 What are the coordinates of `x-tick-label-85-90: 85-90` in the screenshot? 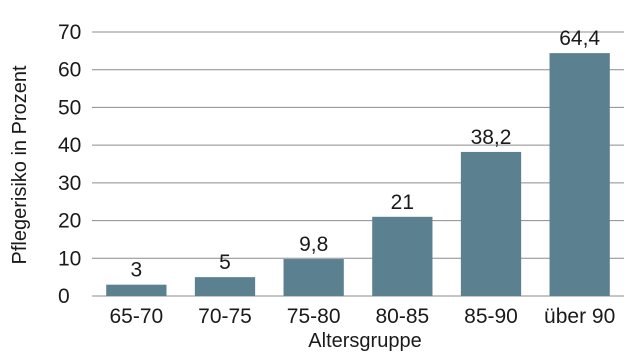 It's located at (491, 316).